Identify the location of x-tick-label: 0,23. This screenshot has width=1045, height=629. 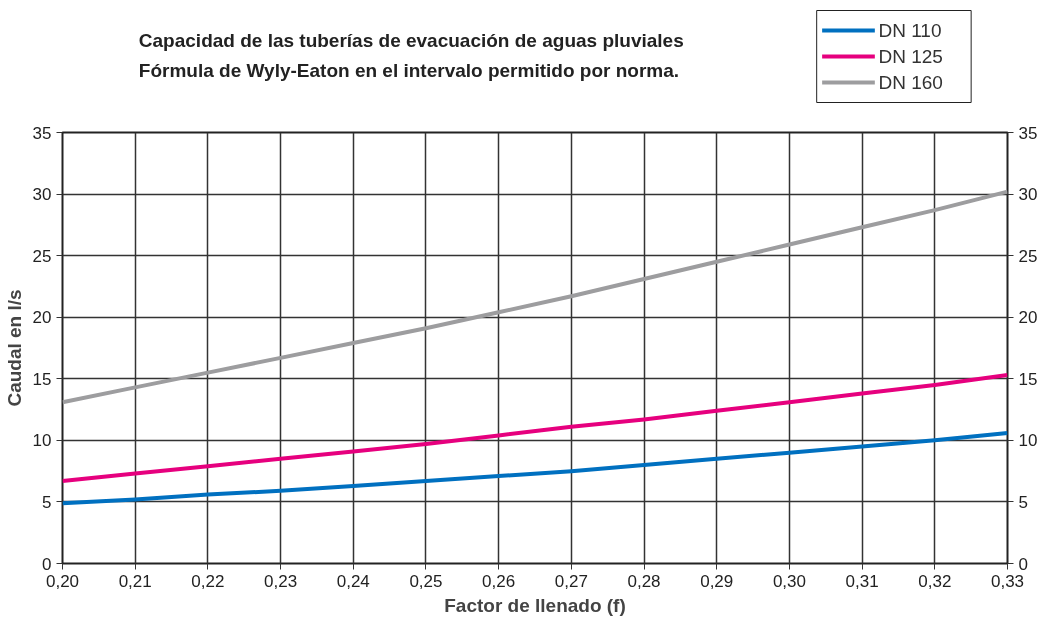
(281, 581).